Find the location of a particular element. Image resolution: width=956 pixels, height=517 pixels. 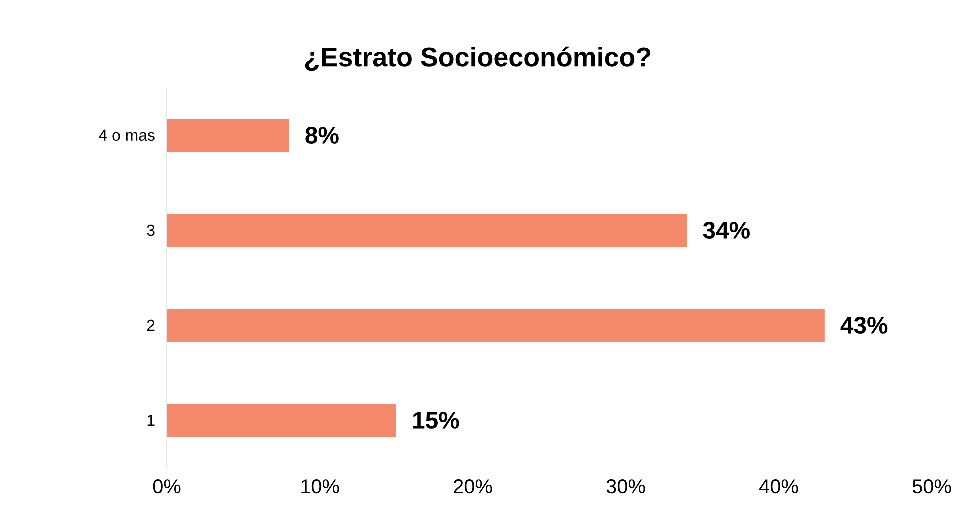

data-label: 8% is located at coordinates (322, 135).